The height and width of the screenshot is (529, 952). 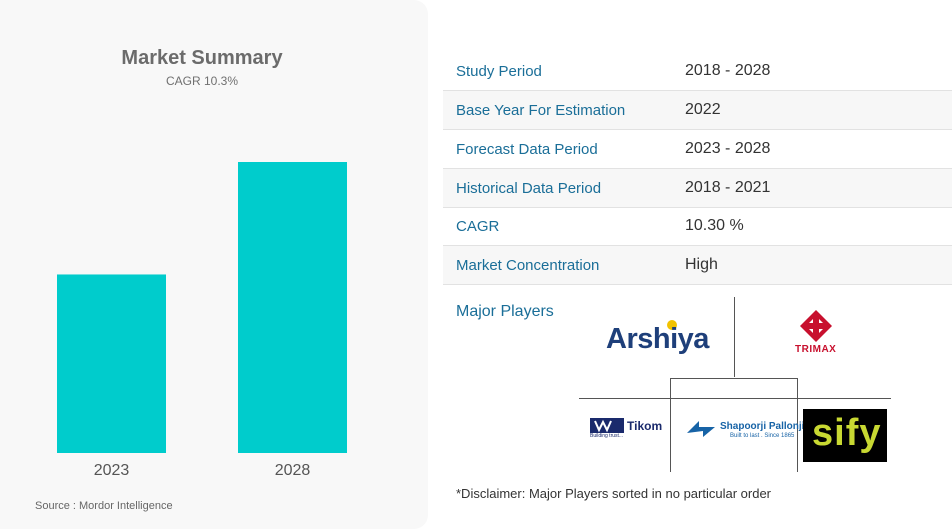 I want to click on shapoorji-pallonji-tagline: Built to last . Since 1865, so click(x=762, y=436).